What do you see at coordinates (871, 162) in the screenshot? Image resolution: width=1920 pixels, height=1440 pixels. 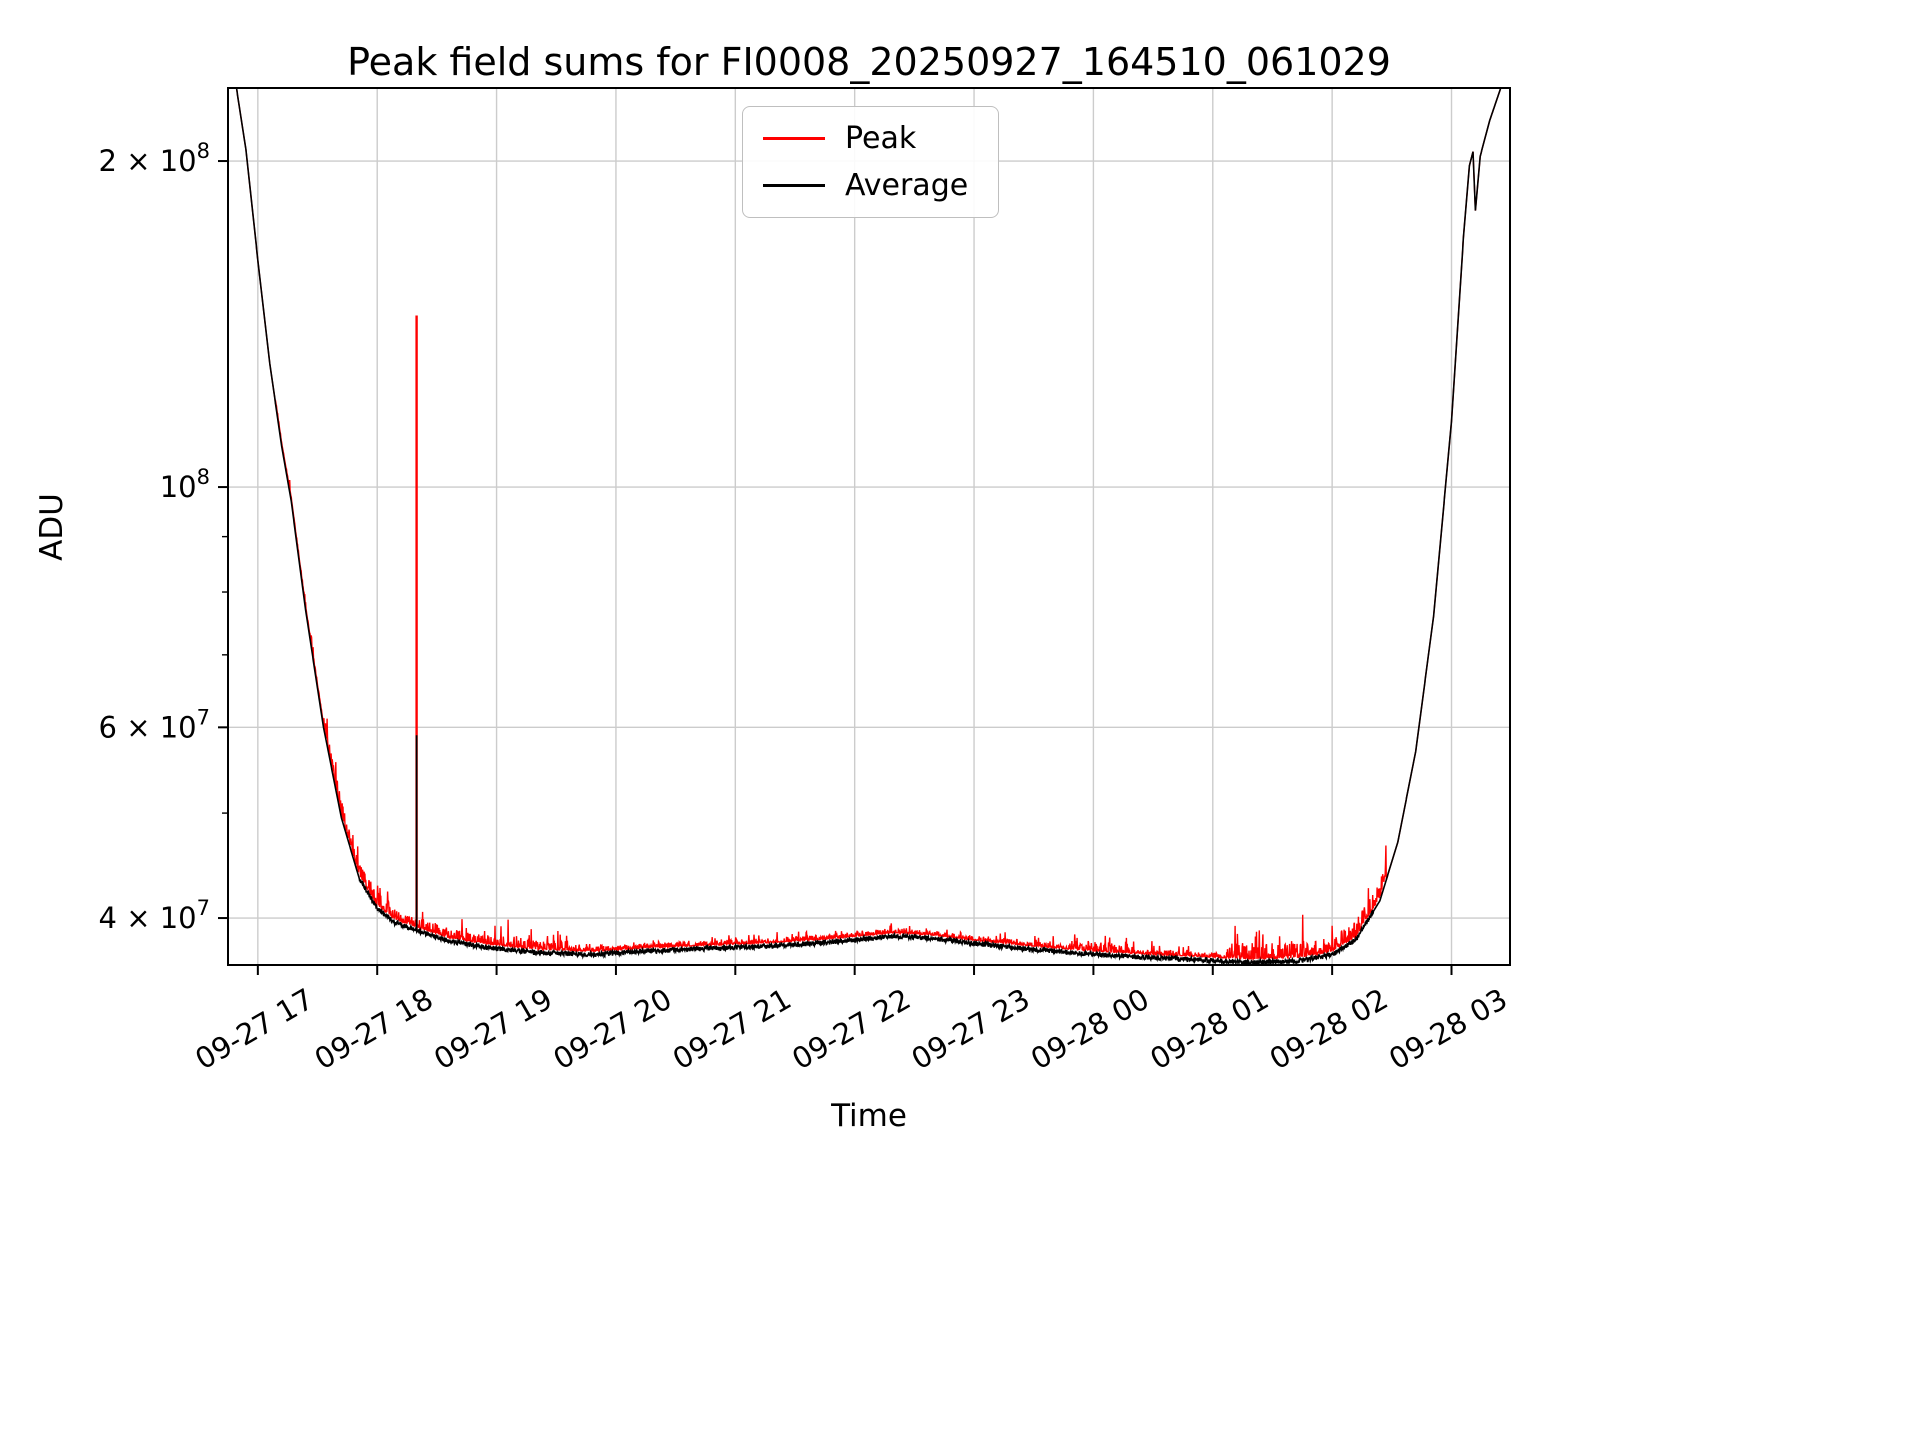 I see `legend: Peak Average` at bounding box center [871, 162].